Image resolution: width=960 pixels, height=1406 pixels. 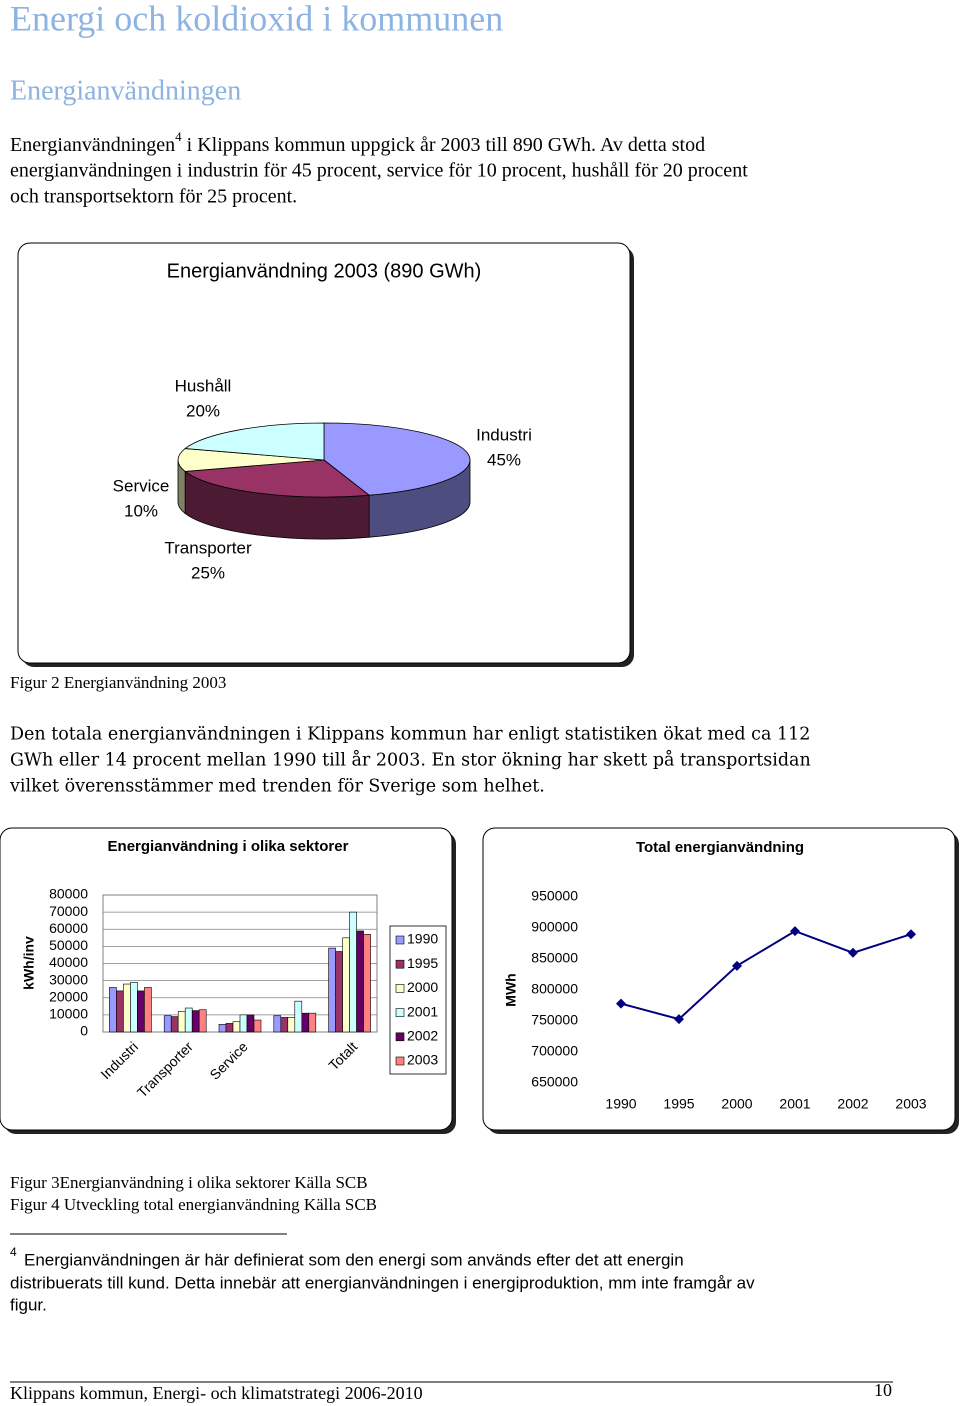 I want to click on legend-label: 2001, so click(x=422, y=1011).